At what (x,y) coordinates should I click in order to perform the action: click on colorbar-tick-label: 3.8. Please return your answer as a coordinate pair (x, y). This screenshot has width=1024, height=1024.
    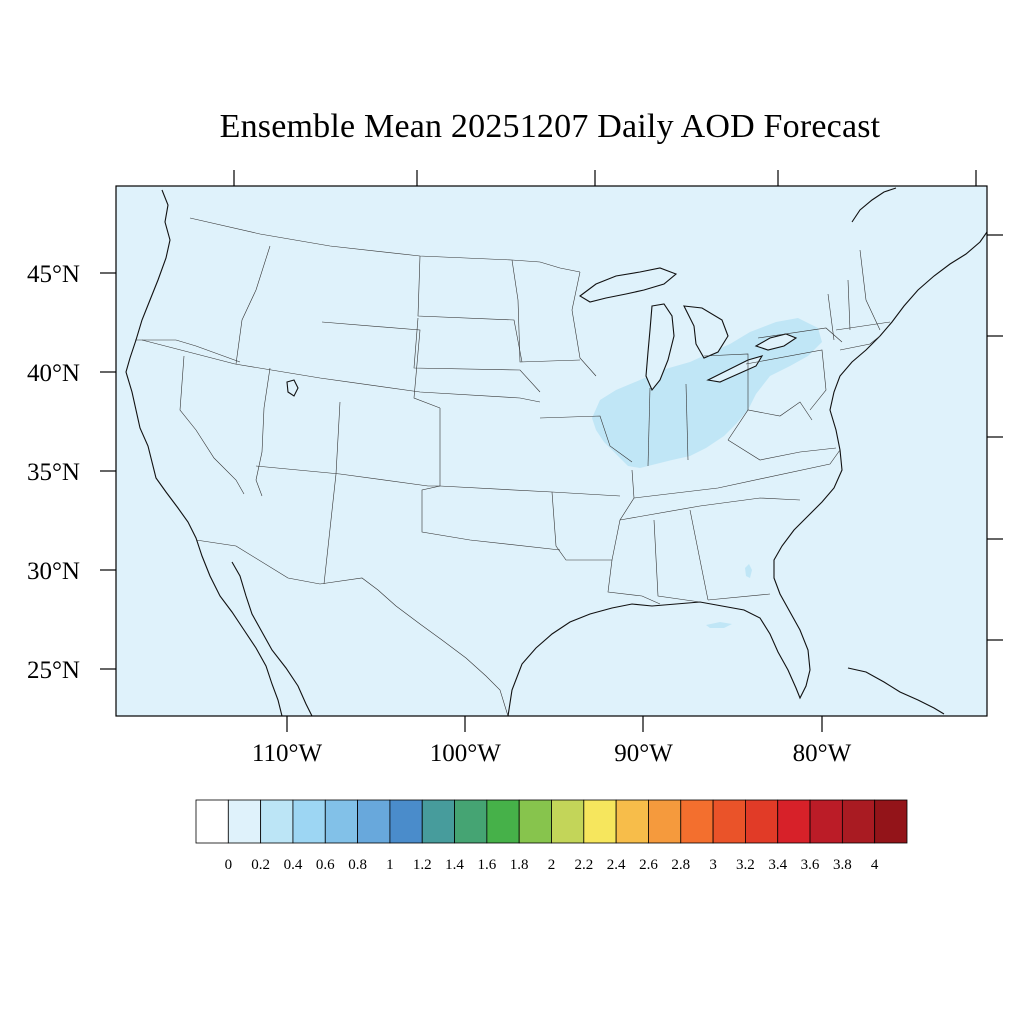
    Looking at the image, I should click on (842, 865).